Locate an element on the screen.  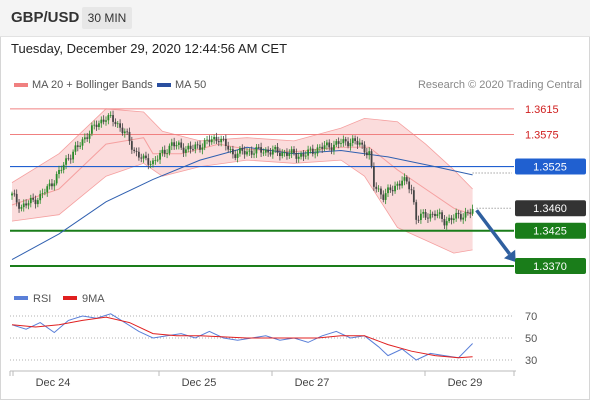
x-tick-label: Dec 24 is located at coordinates (53, 383).